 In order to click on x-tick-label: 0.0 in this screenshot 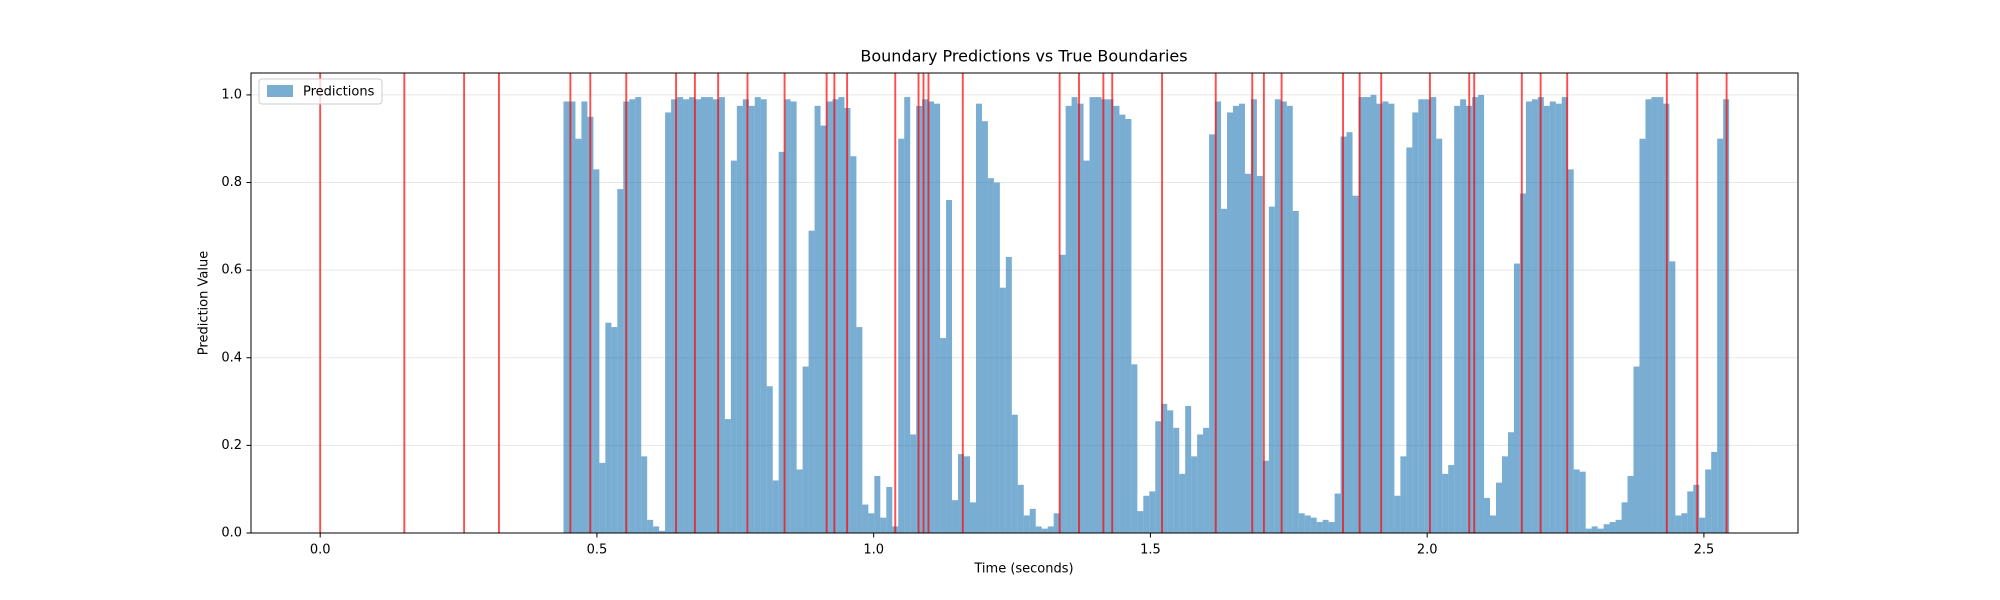, I will do `click(320, 550)`.